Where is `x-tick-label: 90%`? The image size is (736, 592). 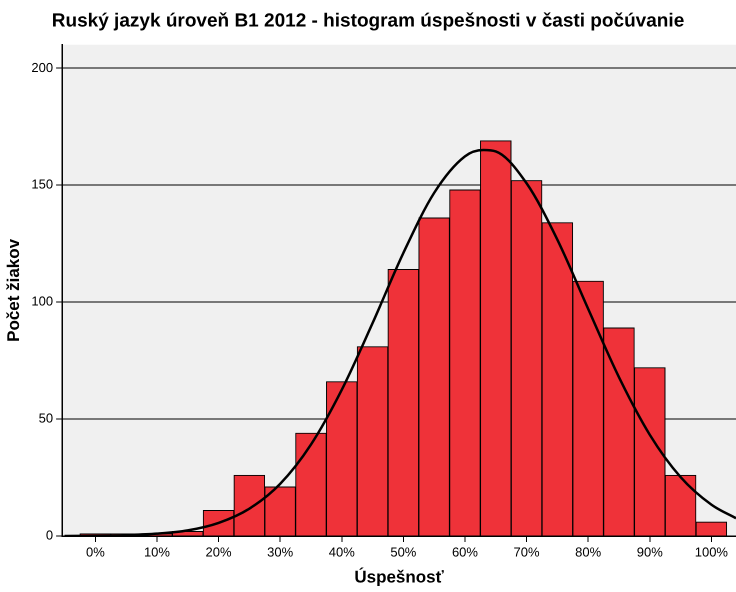
x-tick-label: 90% is located at coordinates (650, 552).